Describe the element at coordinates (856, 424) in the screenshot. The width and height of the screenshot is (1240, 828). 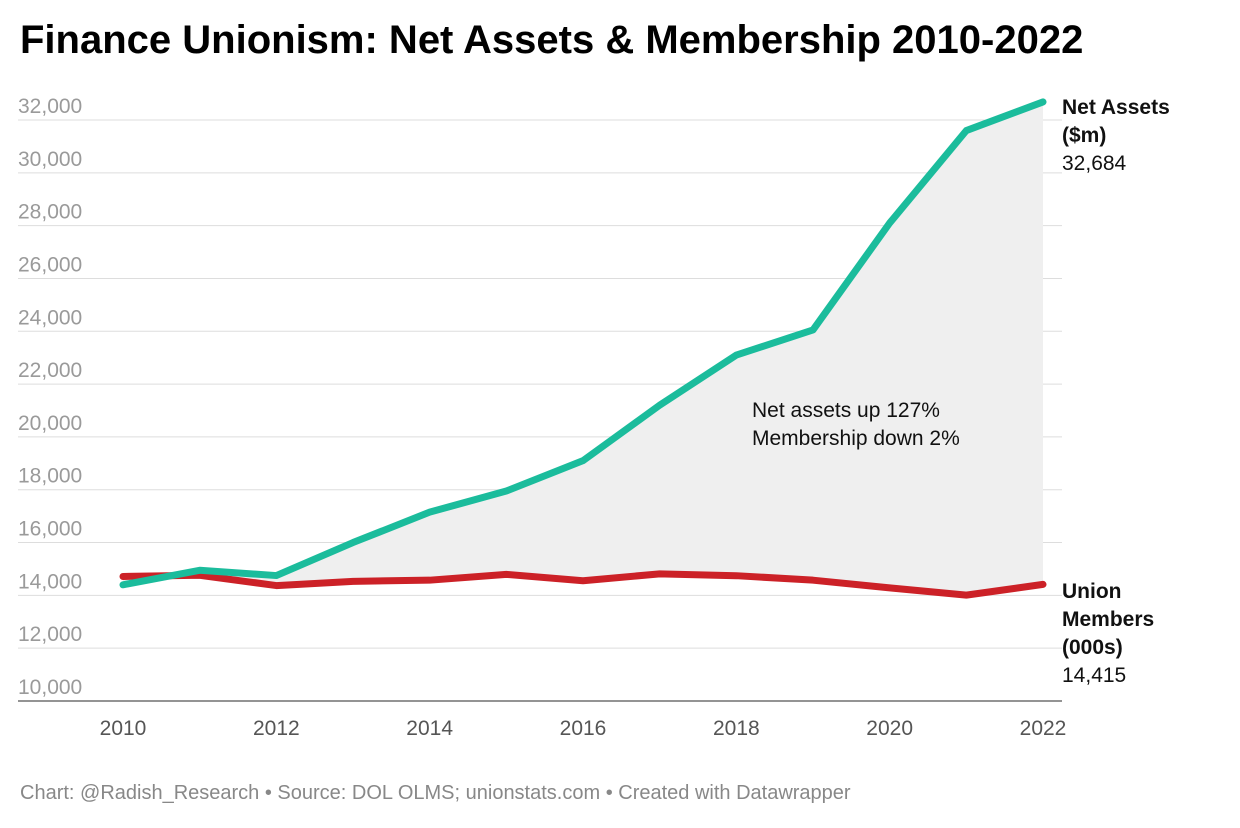
I see `annotation: Net assets up 127% Membership down 2%` at that location.